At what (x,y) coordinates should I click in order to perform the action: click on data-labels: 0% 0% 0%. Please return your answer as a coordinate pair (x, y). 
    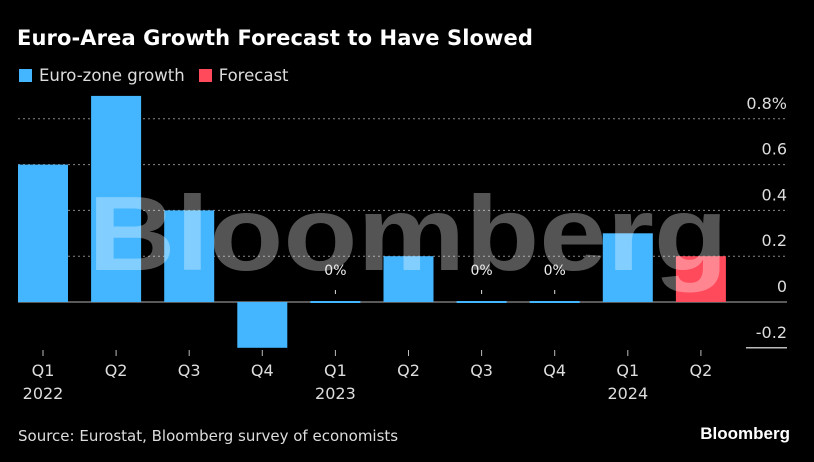
    Looking at the image, I should click on (445, 278).